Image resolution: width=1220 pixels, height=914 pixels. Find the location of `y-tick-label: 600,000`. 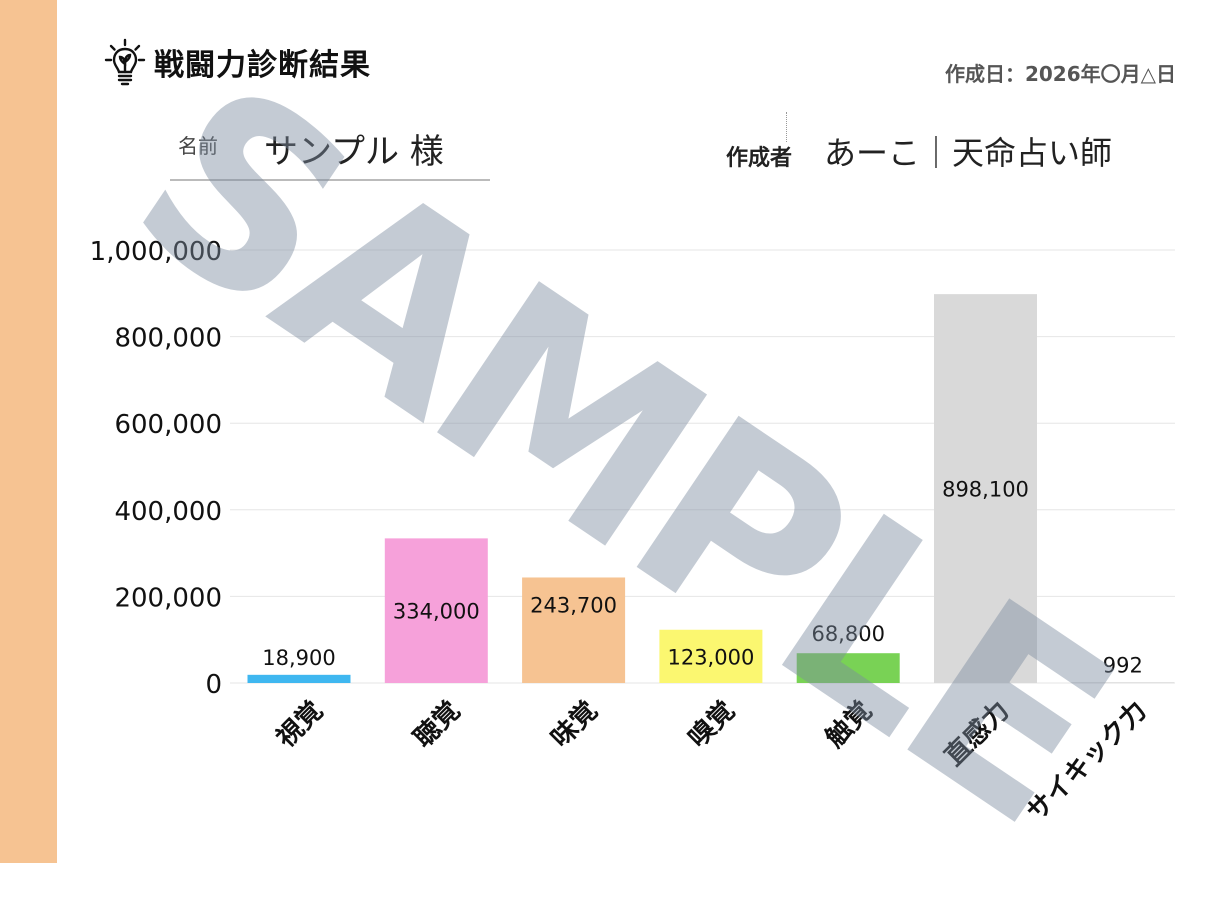

y-tick-label: 600,000 is located at coordinates (168, 425).